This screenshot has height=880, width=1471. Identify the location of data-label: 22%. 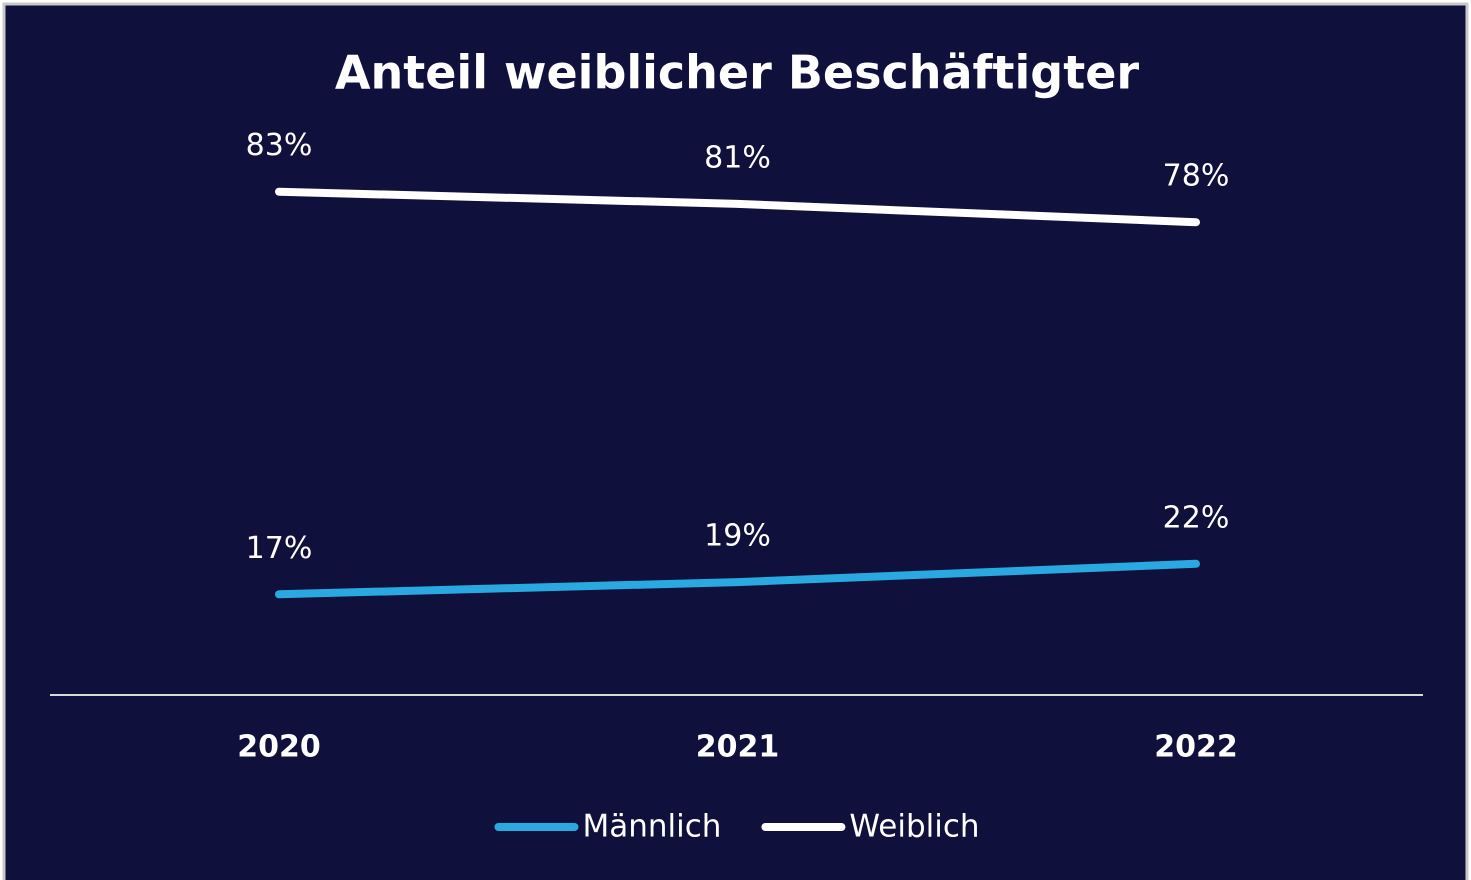
(1196, 517).